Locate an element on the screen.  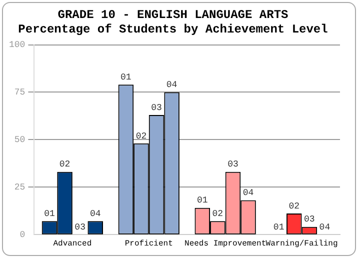
series-label: 04 is located at coordinates (248, 193).